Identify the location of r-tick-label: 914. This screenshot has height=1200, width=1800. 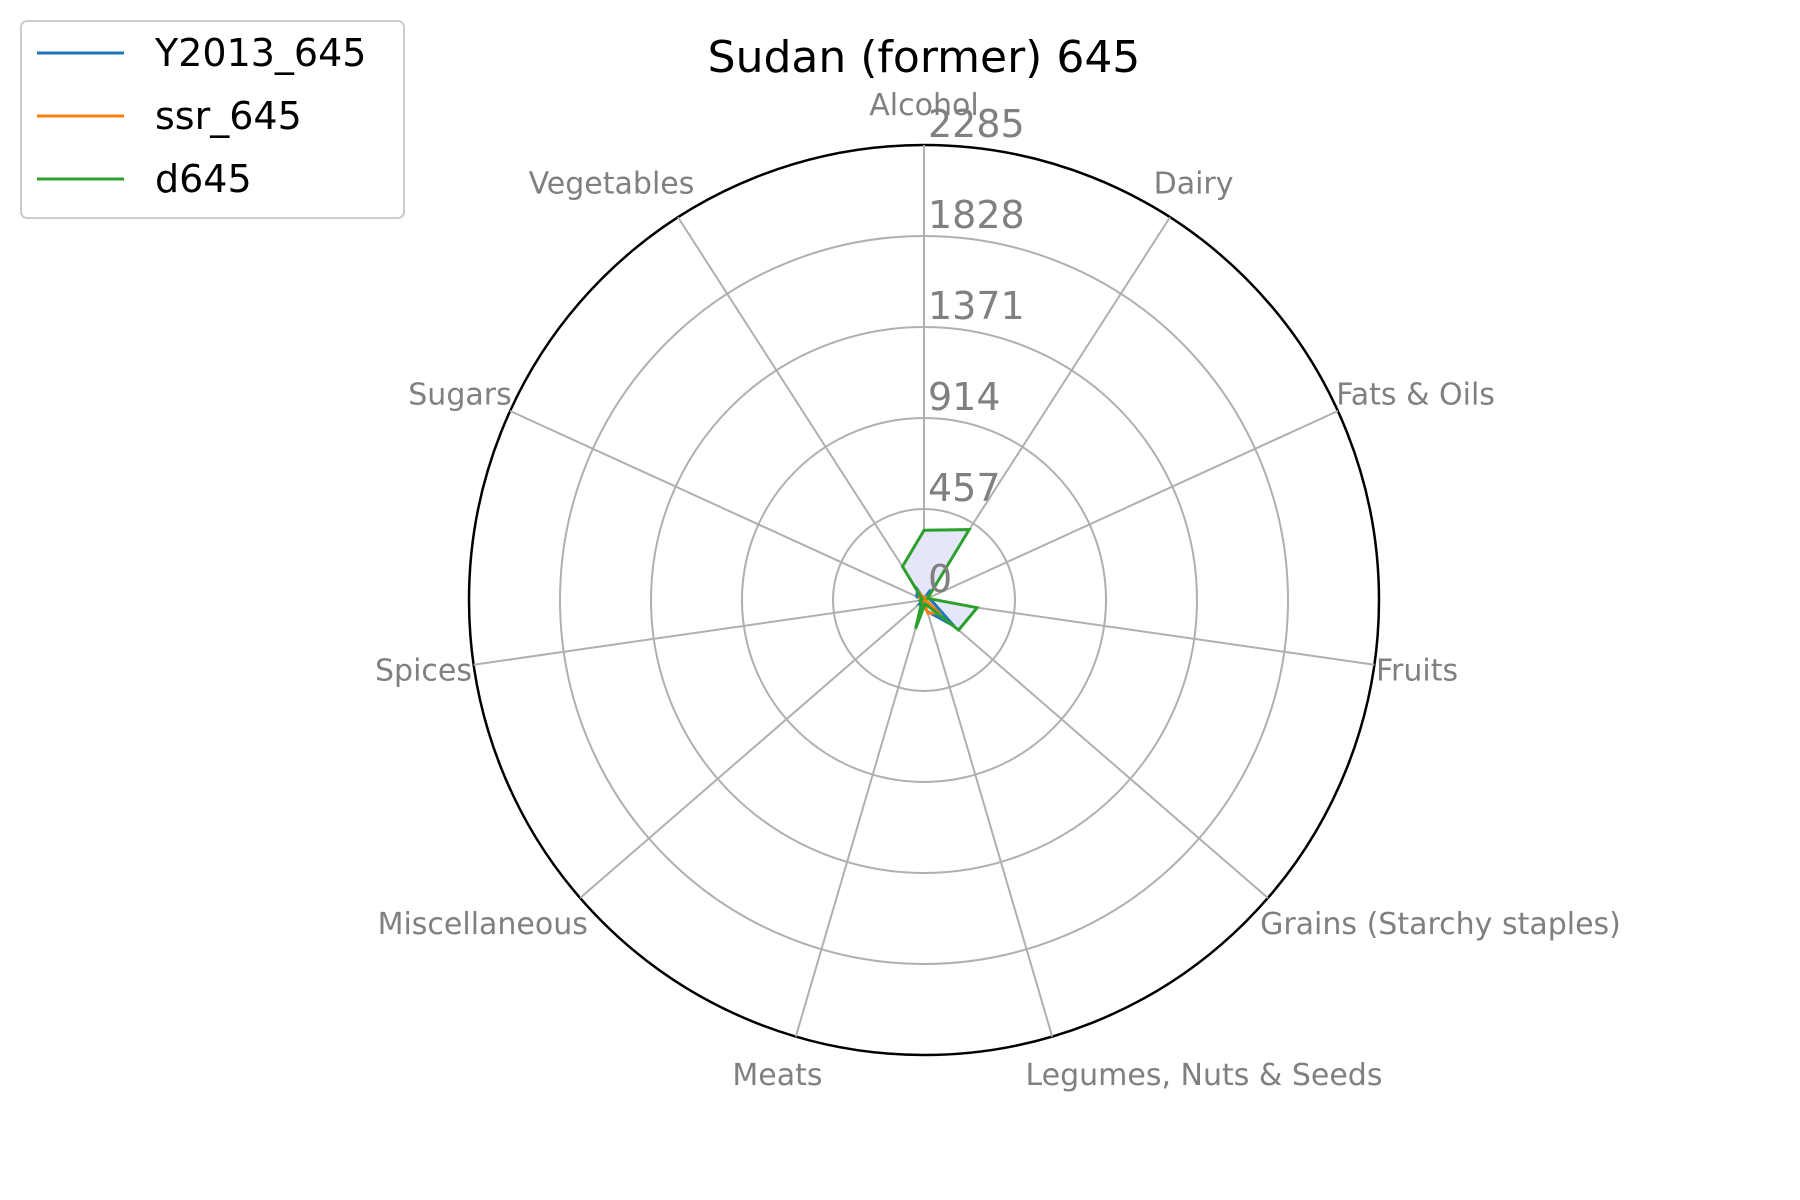
(964, 397).